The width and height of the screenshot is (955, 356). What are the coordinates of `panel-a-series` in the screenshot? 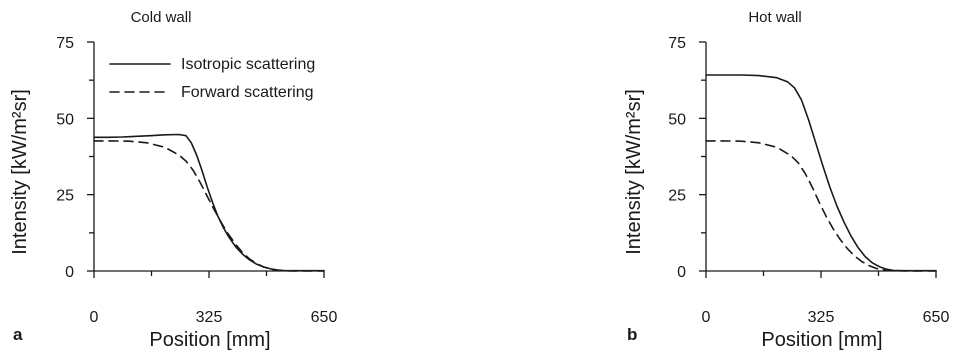 It's located at (209, 202).